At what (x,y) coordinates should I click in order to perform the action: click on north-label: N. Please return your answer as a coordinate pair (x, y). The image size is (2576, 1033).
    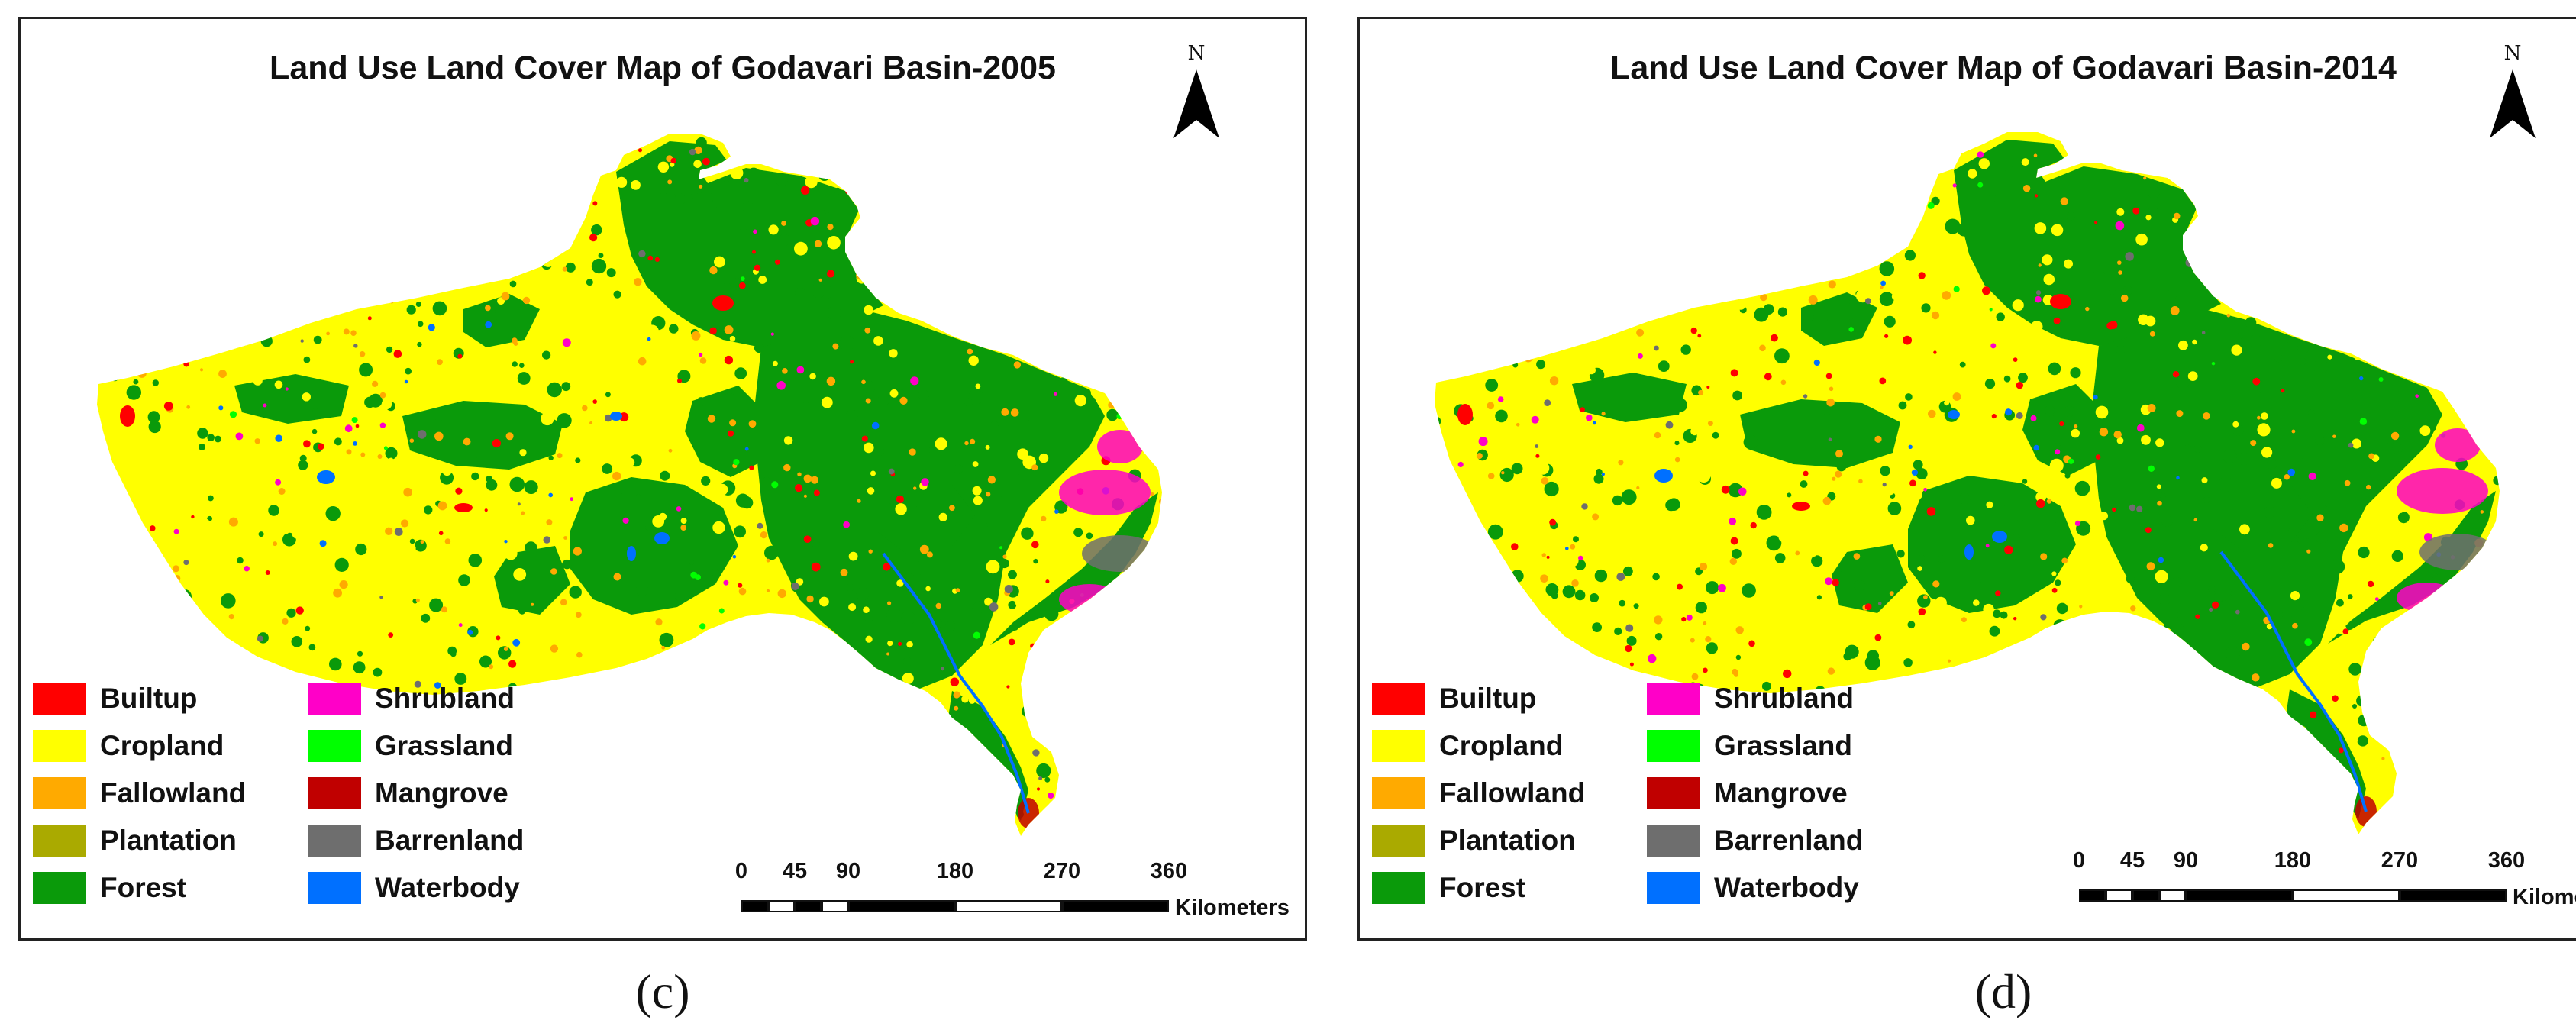
    Looking at the image, I should click on (2512, 53).